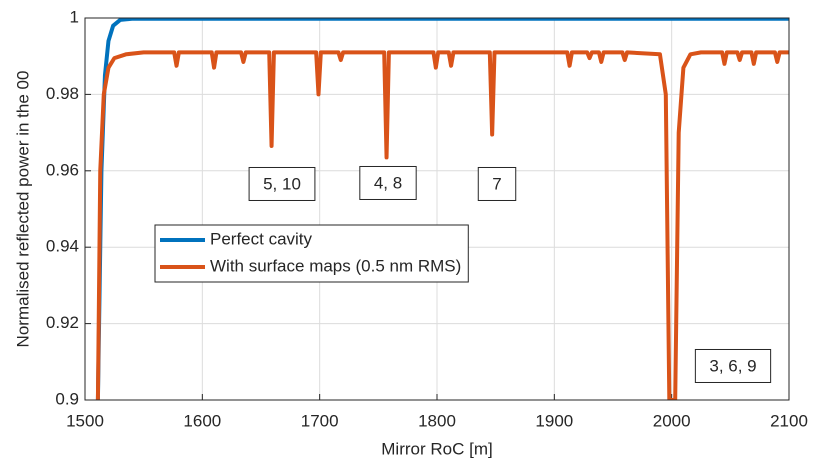 The height and width of the screenshot is (466, 816). I want to click on x-tick-label: 1500, so click(85, 420).